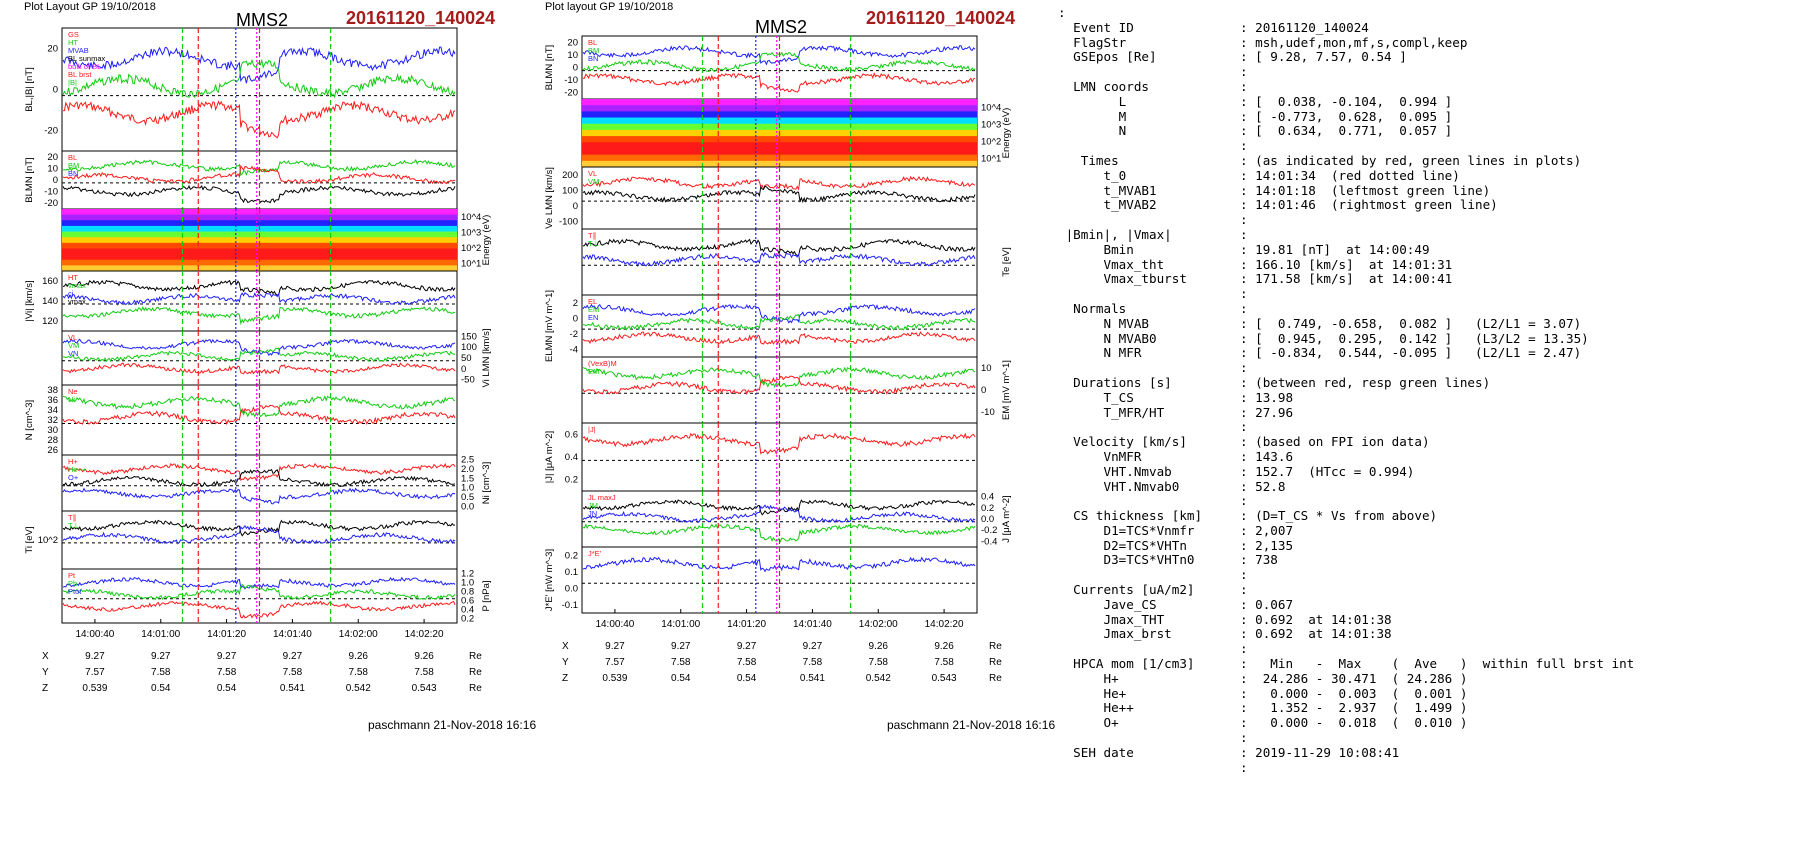  I want to click on y-axis-label: Te [eV], so click(1006, 262).